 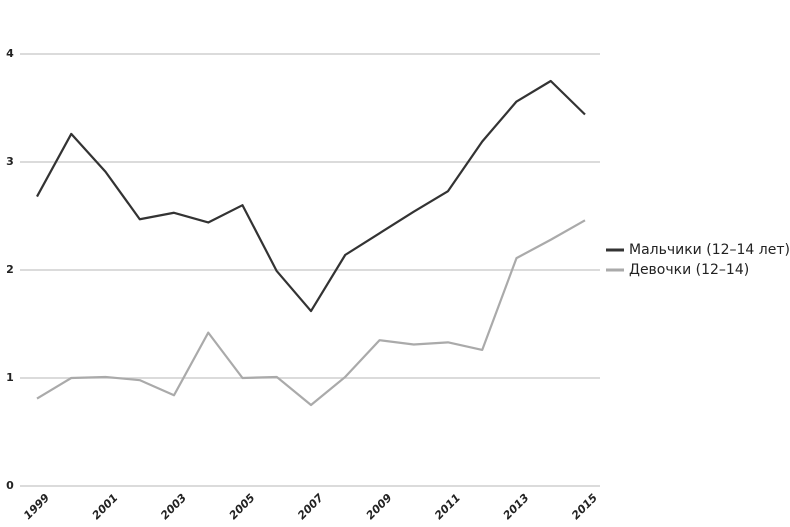 I want to click on x-tick-label: 2013, so click(x=516, y=506).